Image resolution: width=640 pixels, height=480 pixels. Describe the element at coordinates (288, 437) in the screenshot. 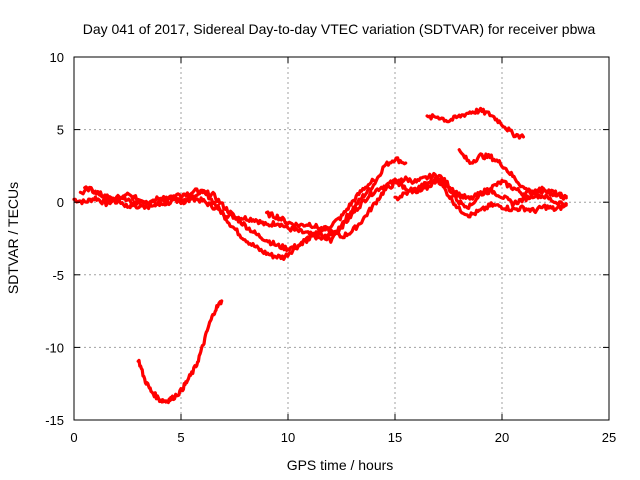

I see `x-tick-label: 10` at that location.